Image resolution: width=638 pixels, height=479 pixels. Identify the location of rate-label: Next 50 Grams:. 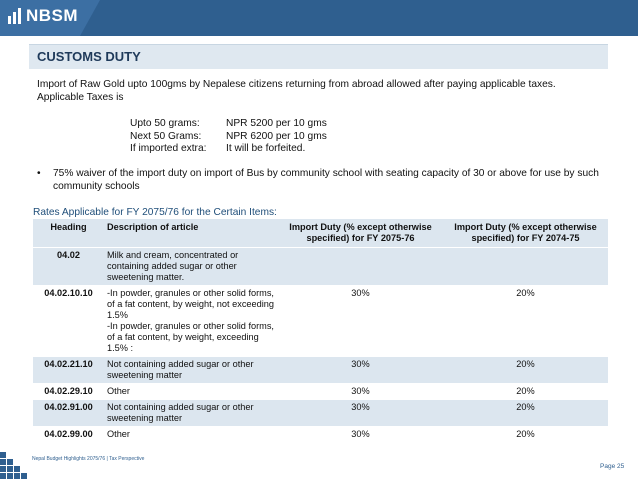
(166, 136).